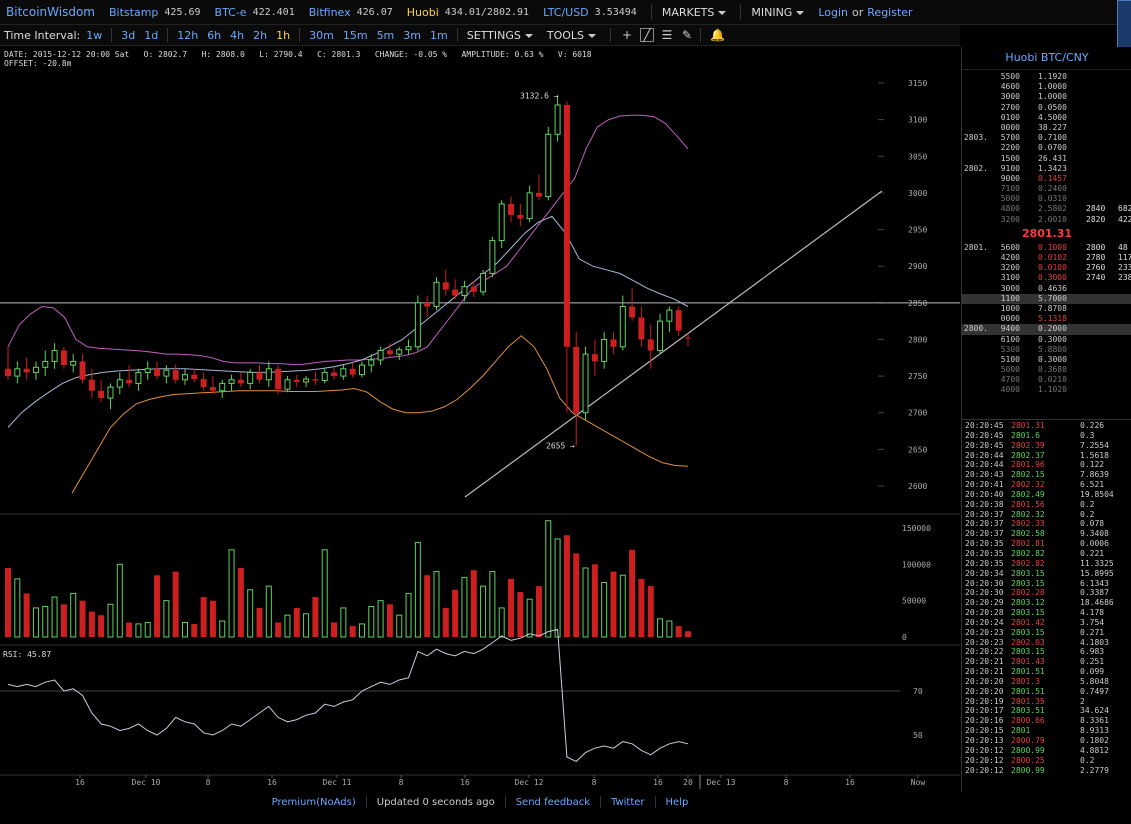  Describe the element at coordinates (1092, 465) in the screenshot. I see `trade-amount: 0.122` at that location.